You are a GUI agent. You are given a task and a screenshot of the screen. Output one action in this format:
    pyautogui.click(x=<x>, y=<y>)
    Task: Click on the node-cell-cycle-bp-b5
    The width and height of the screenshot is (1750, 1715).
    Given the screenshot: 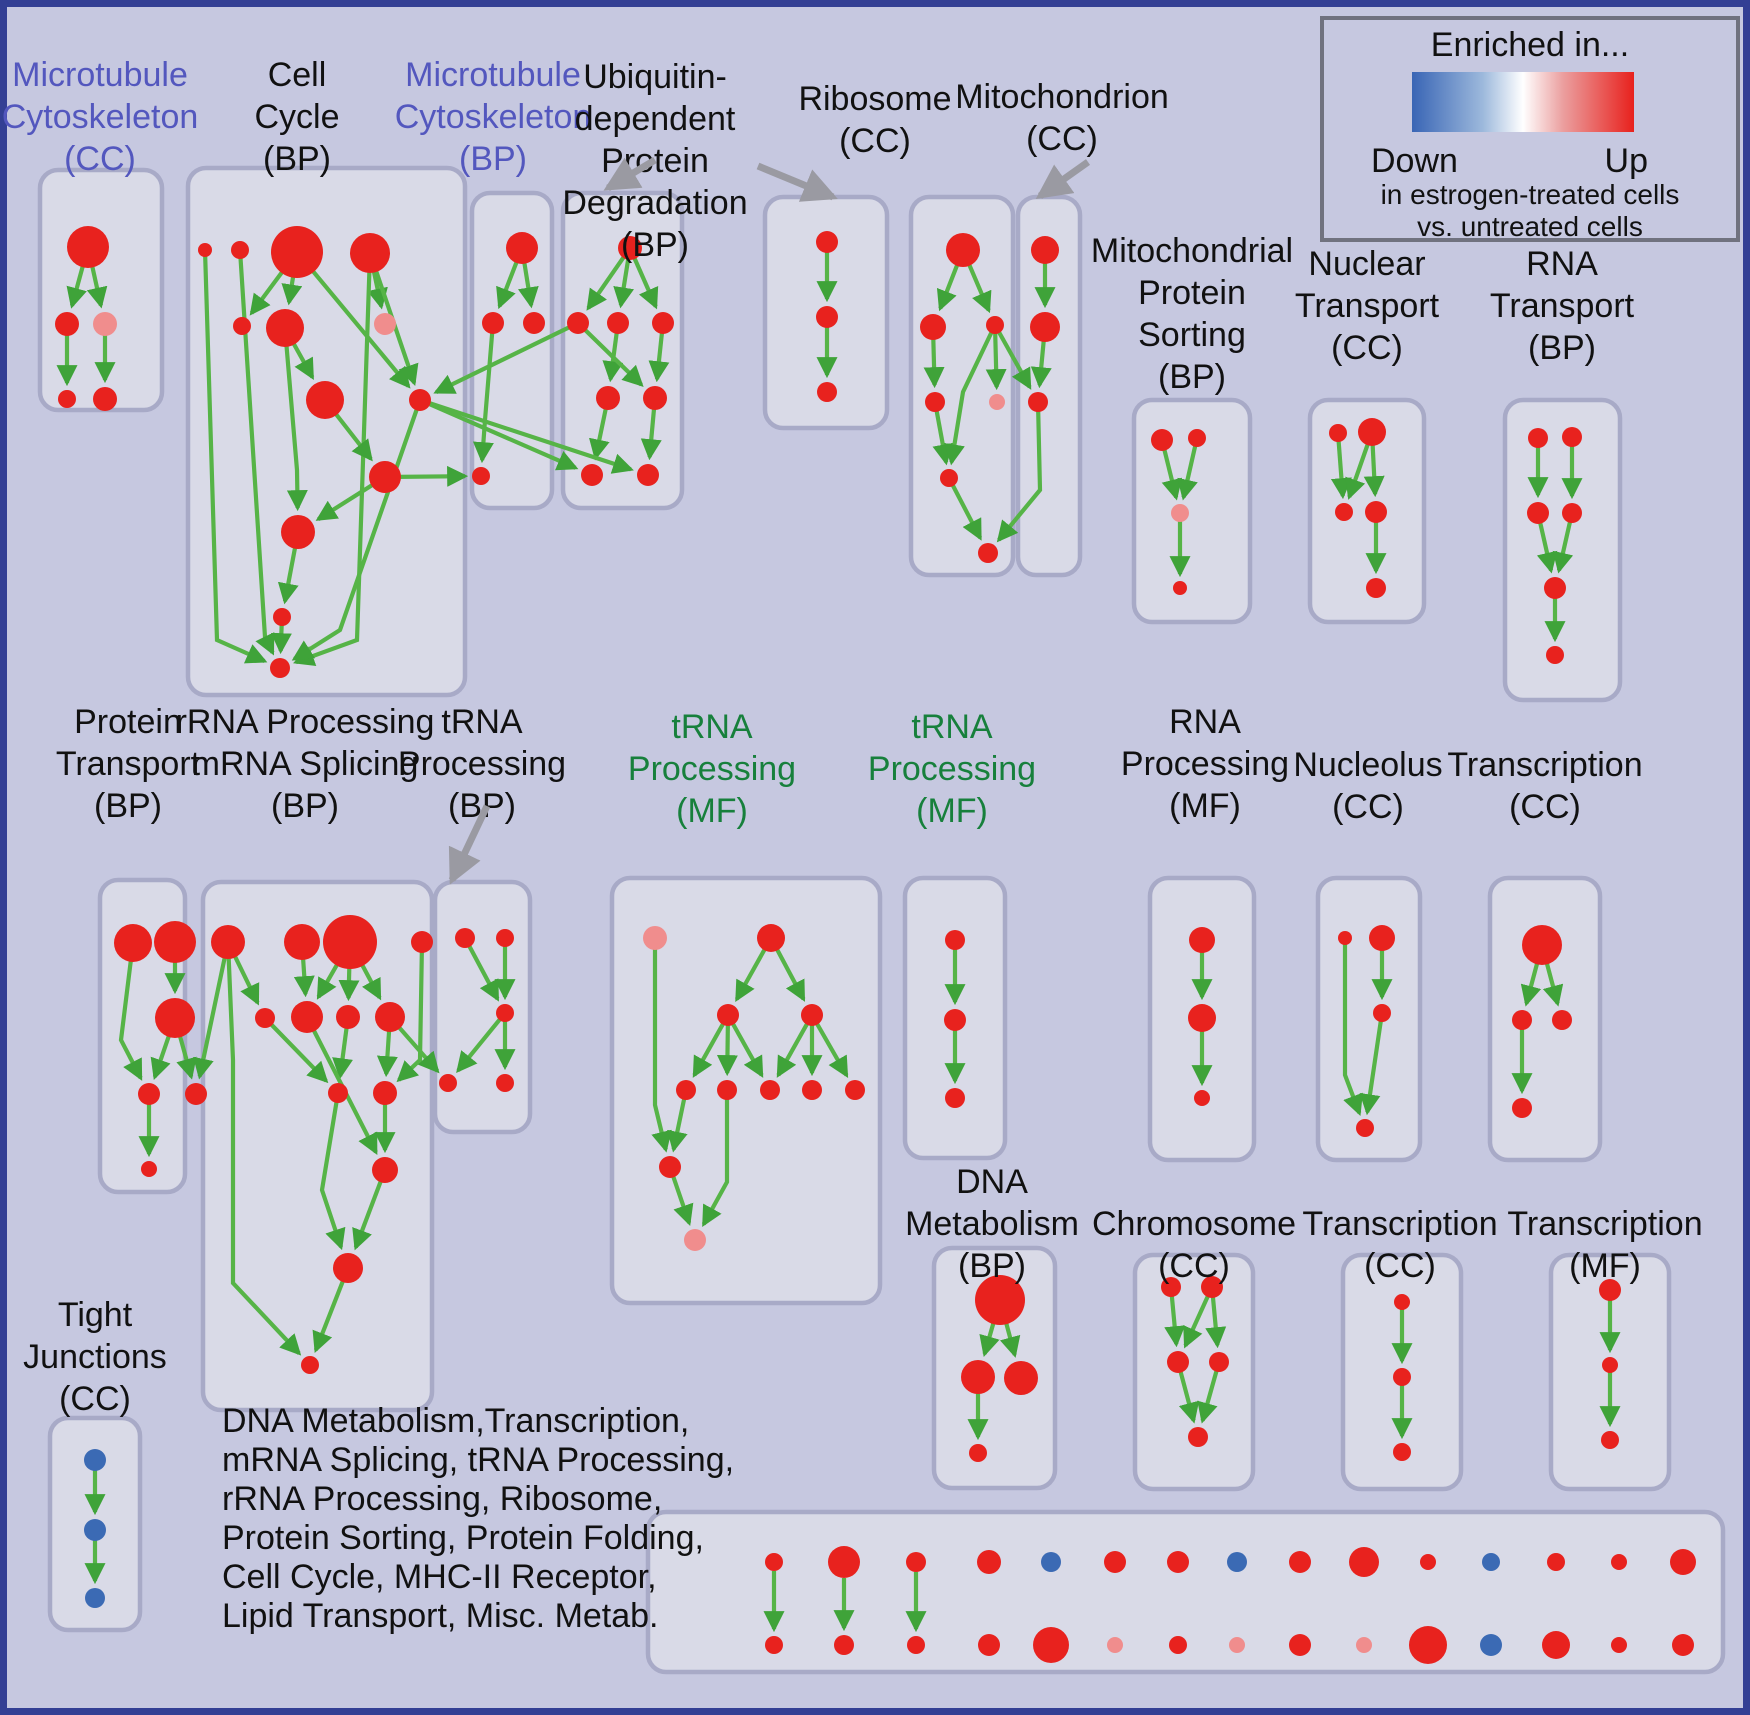 What is the action you would take?
    pyautogui.click(x=242, y=326)
    